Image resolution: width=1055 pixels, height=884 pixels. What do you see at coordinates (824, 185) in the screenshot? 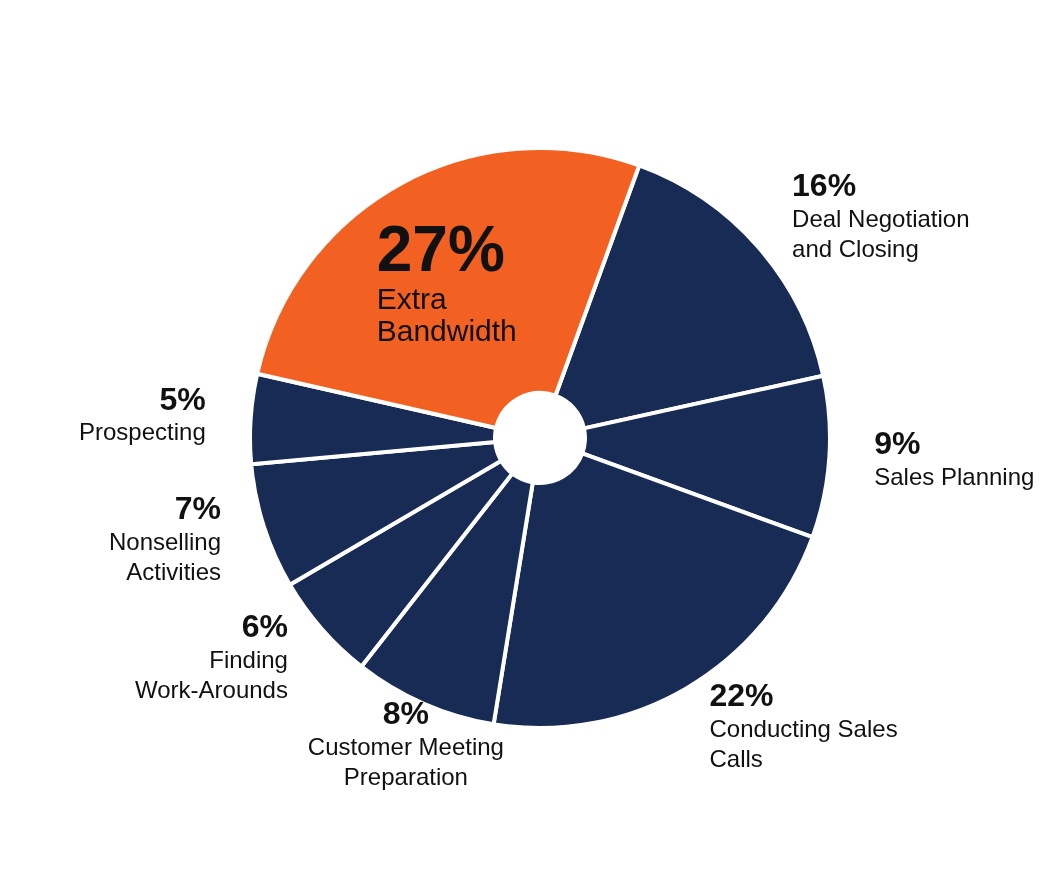
I see `data-label: 16%` at bounding box center [824, 185].